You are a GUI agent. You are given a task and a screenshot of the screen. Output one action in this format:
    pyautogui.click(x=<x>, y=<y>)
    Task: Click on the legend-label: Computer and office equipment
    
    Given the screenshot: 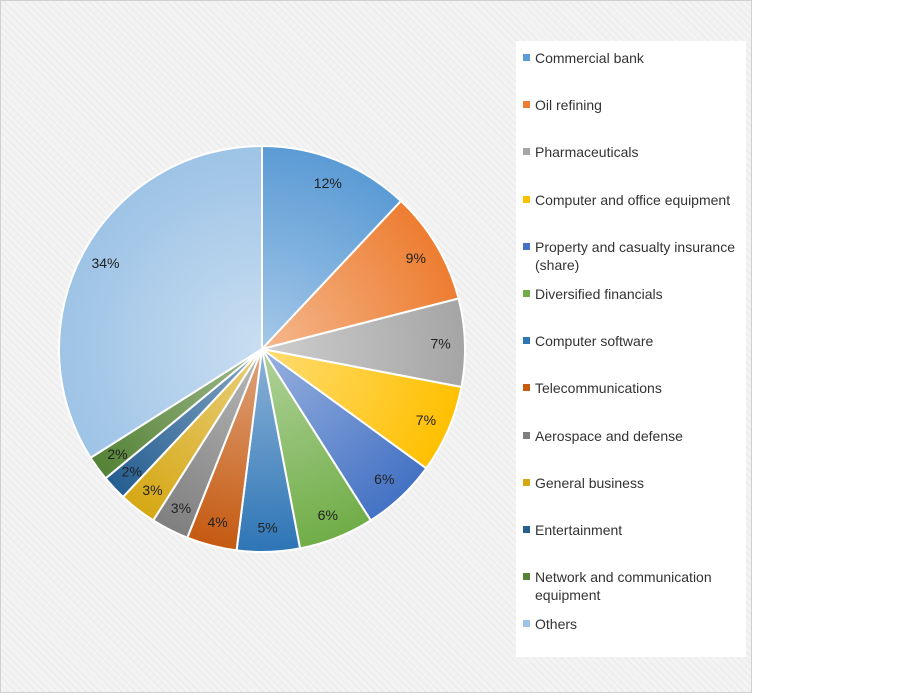 What is the action you would take?
    pyautogui.click(x=633, y=199)
    